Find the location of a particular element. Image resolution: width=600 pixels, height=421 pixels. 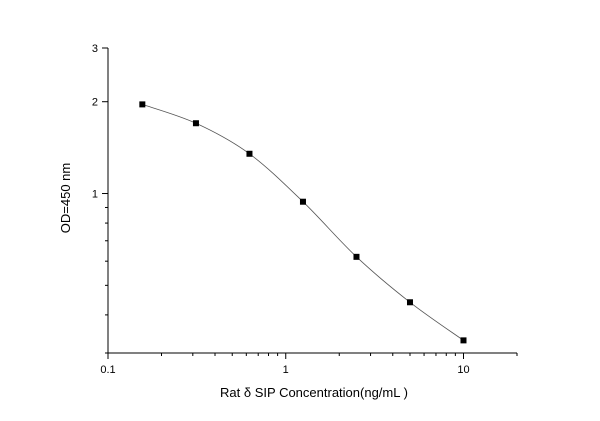

x-tick-label: 1 is located at coordinates (286, 370).